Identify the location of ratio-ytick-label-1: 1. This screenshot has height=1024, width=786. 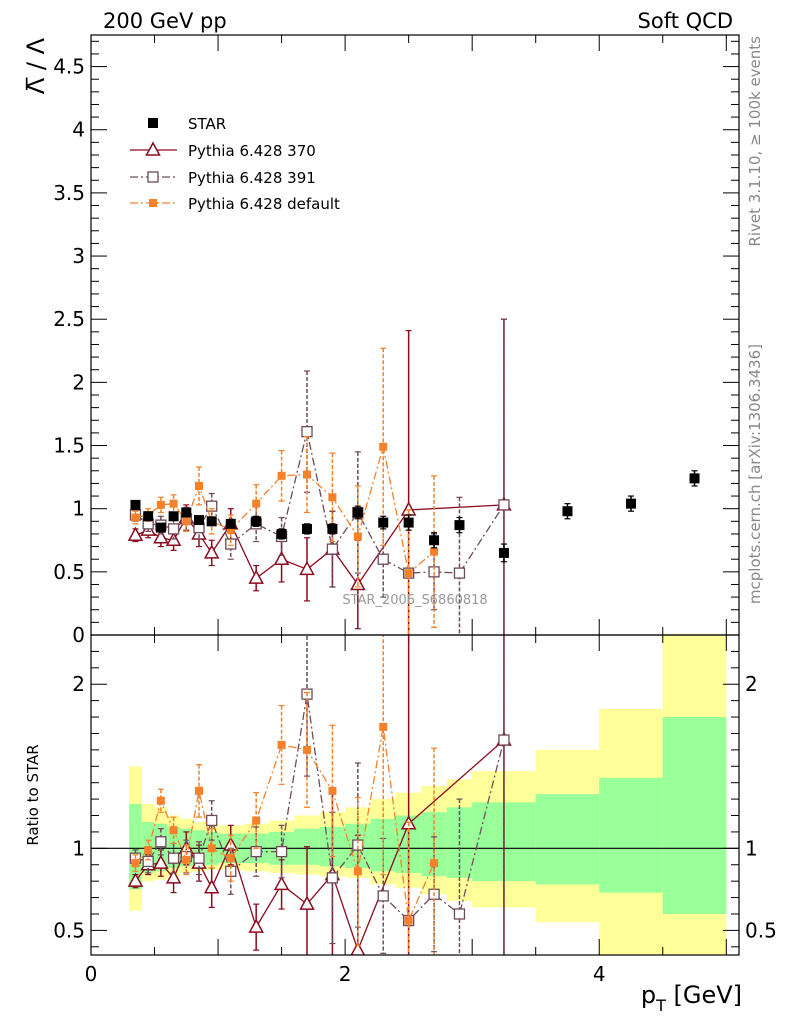
(78, 848).